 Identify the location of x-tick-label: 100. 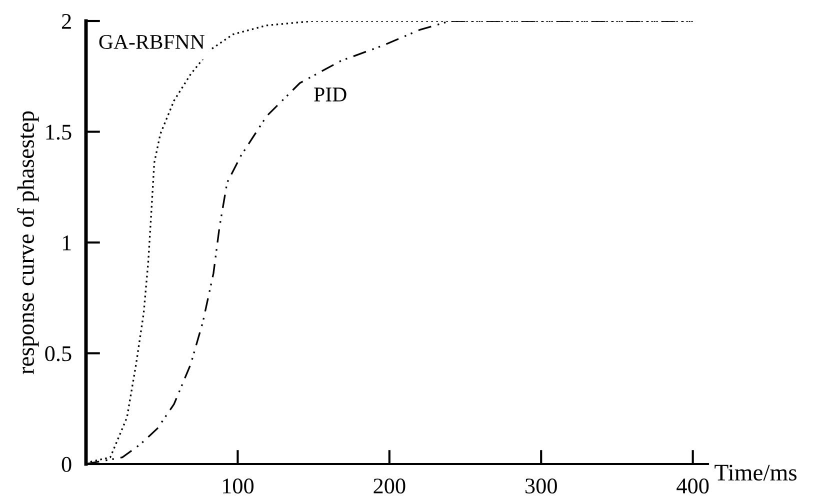
(238, 486).